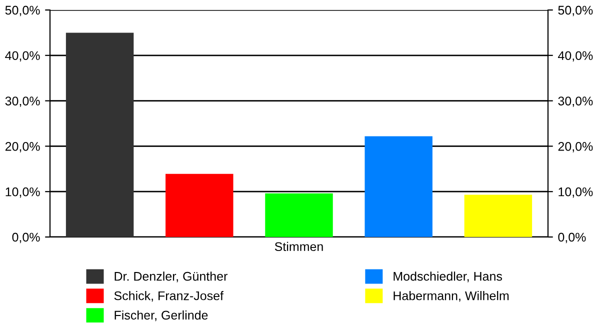  I want to click on legend-label: Dr. Denzler, Günther, so click(171, 277).